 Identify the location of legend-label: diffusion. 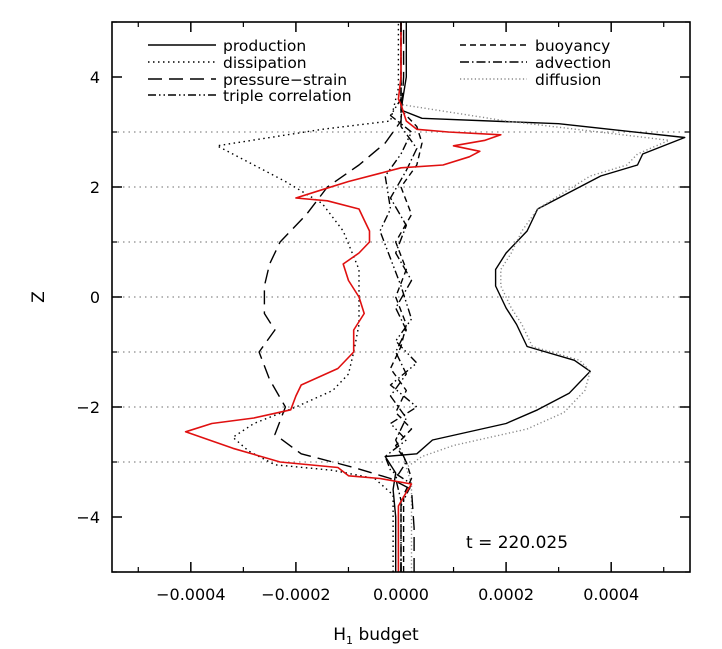
(568, 80).